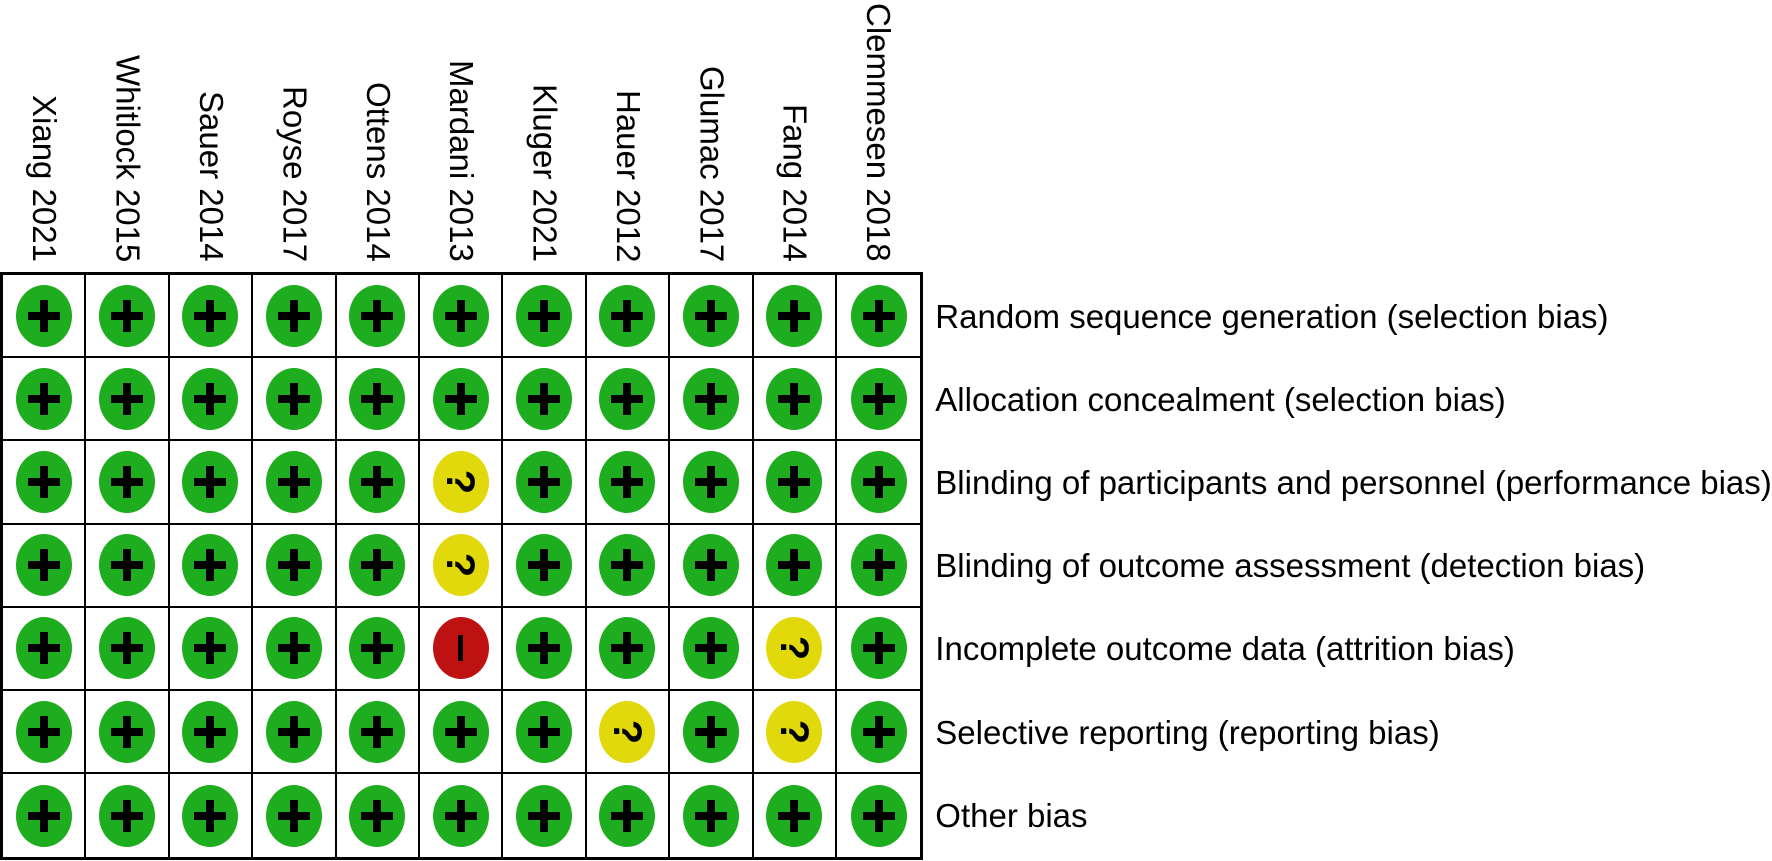 Image resolution: width=1772 pixels, height=861 pixels. I want to click on domain-label: Incomplete outcome data (attrition bias), so click(1225, 649).